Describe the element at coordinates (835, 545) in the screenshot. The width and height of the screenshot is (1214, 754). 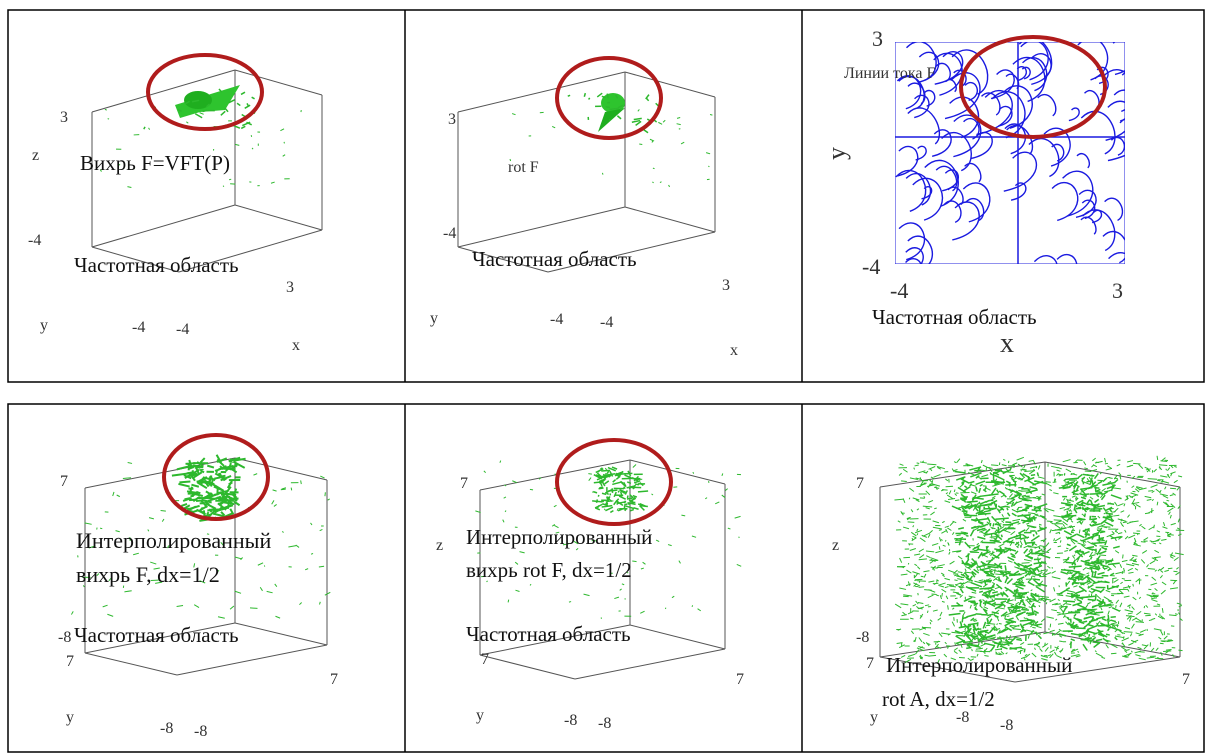
I see `axis-label: z` at that location.